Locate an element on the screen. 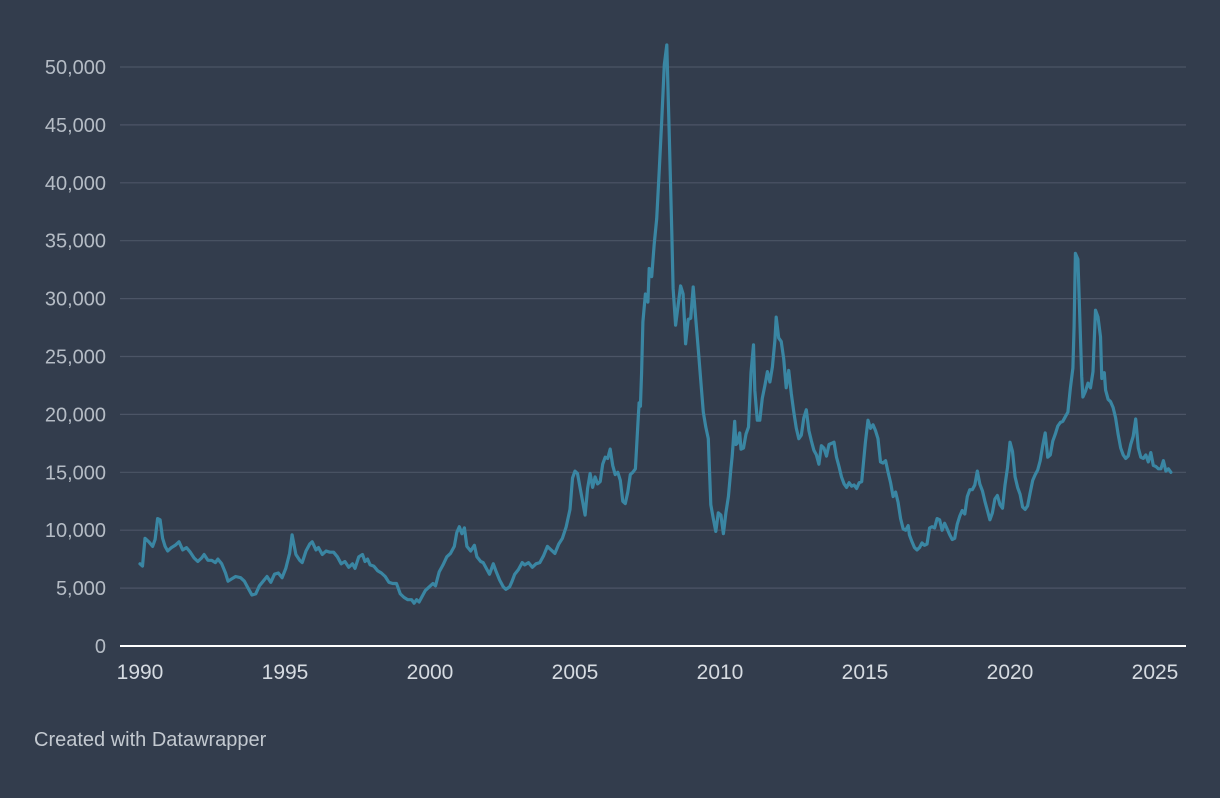  x-tick-label: 1995 is located at coordinates (285, 672).